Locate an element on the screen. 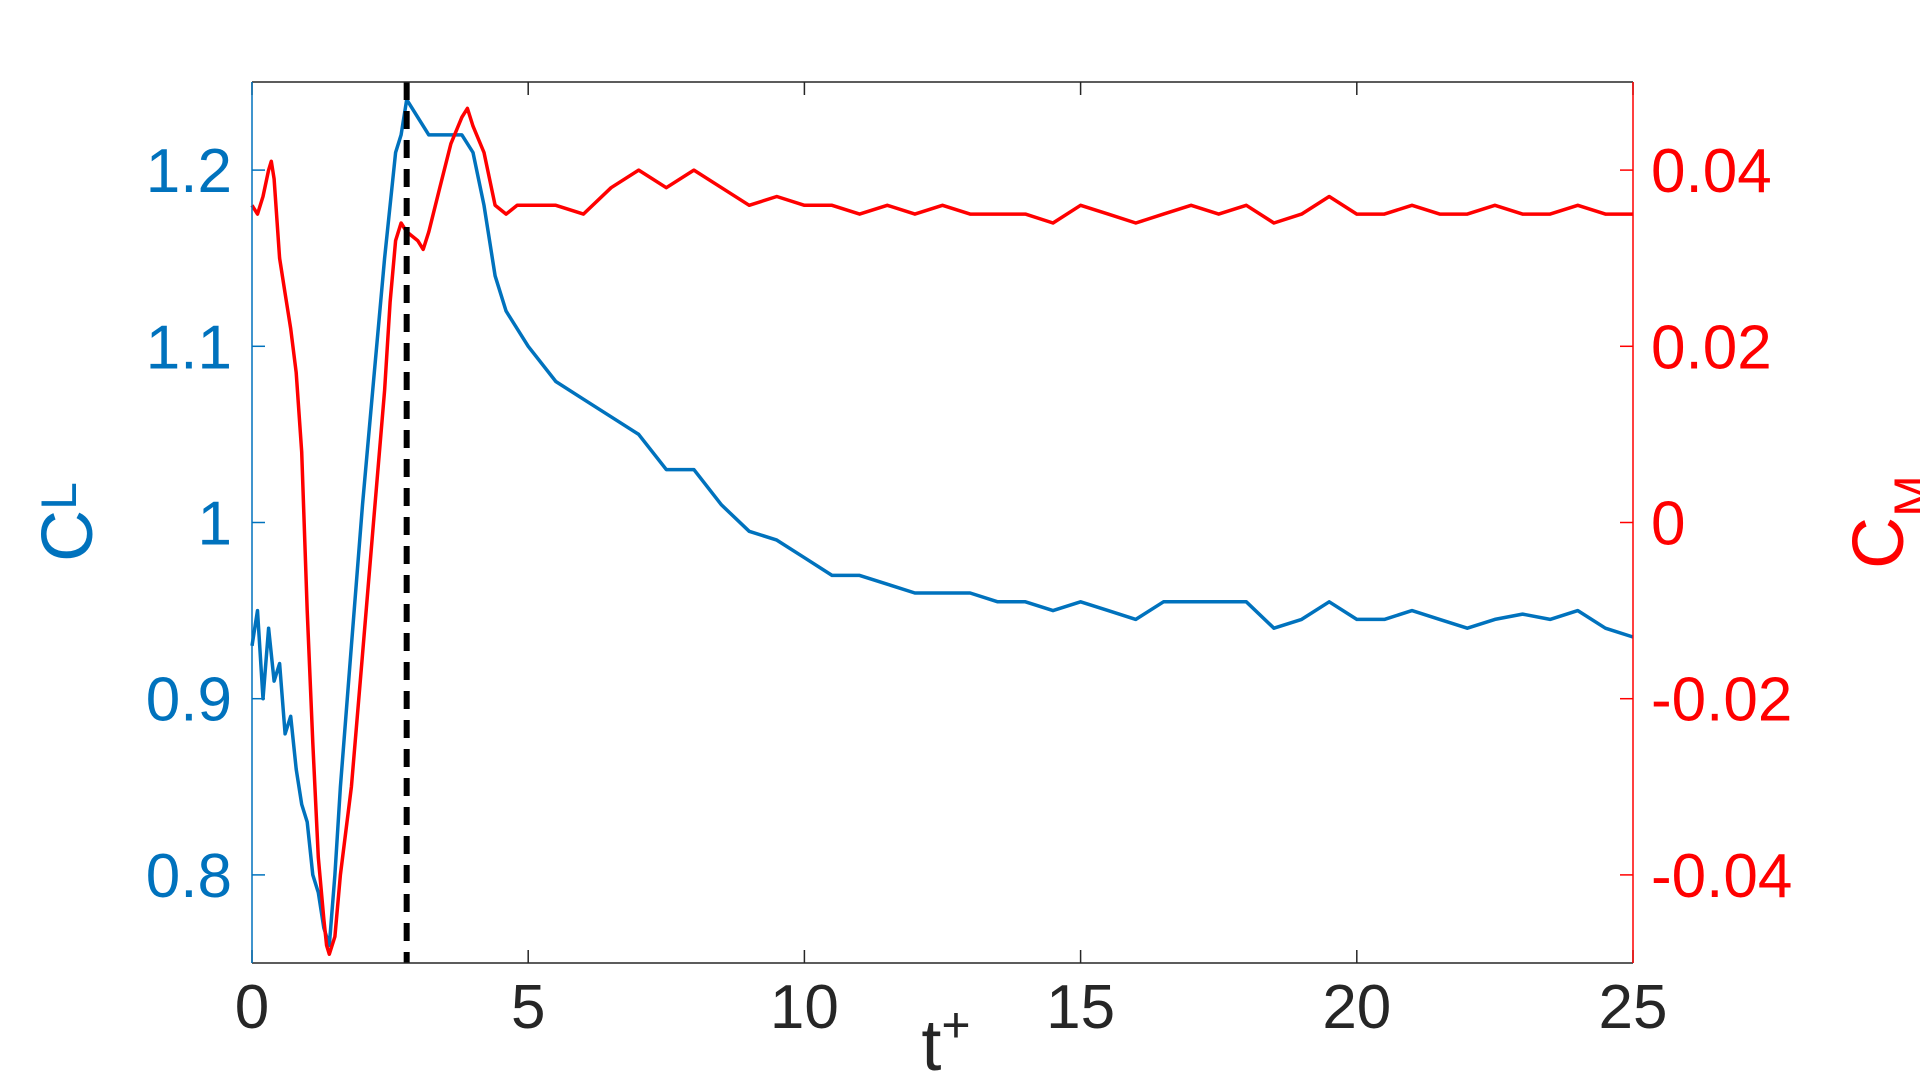 Image resolution: width=1920 pixels, height=1084 pixels. y-right-tick-label: 0 is located at coordinates (1668, 524).